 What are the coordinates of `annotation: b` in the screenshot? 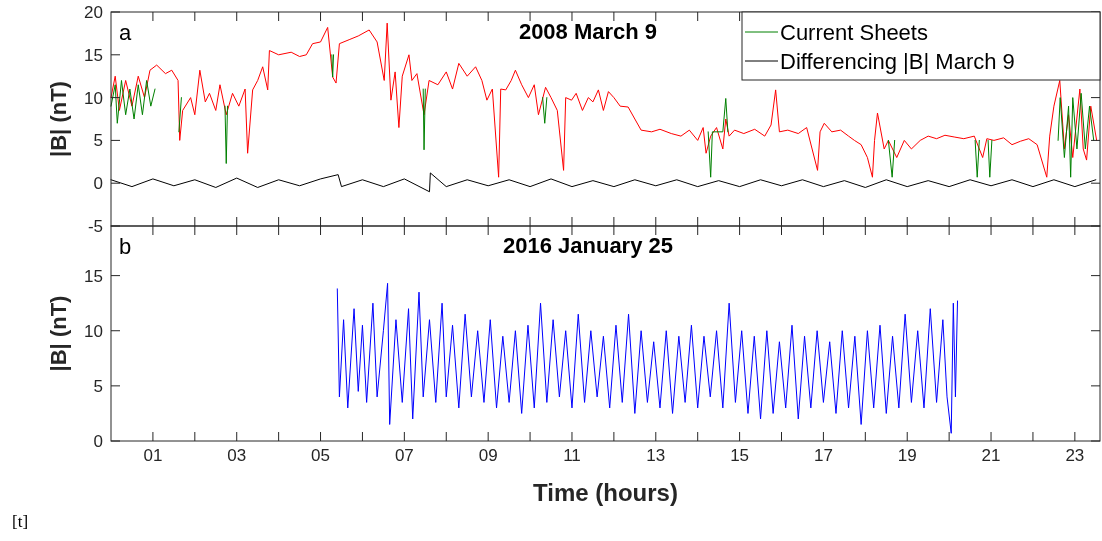 It's located at (125, 246).